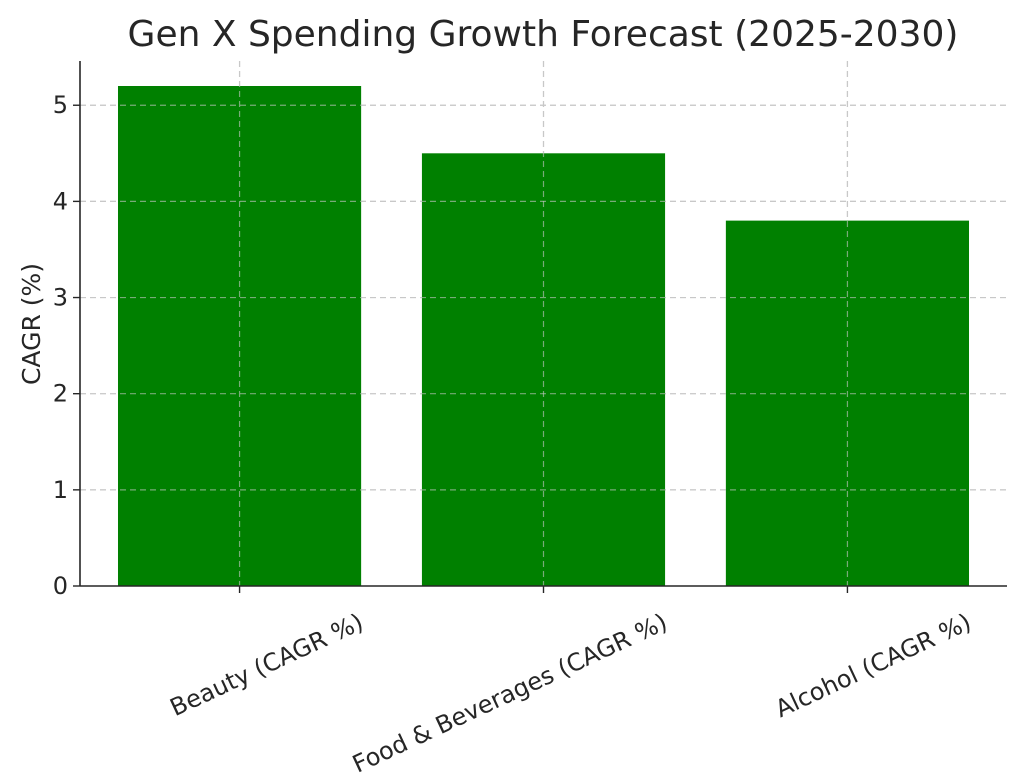  I want to click on y-axis-ticks: 0 1 2 3 4 5, so click(66, 345).